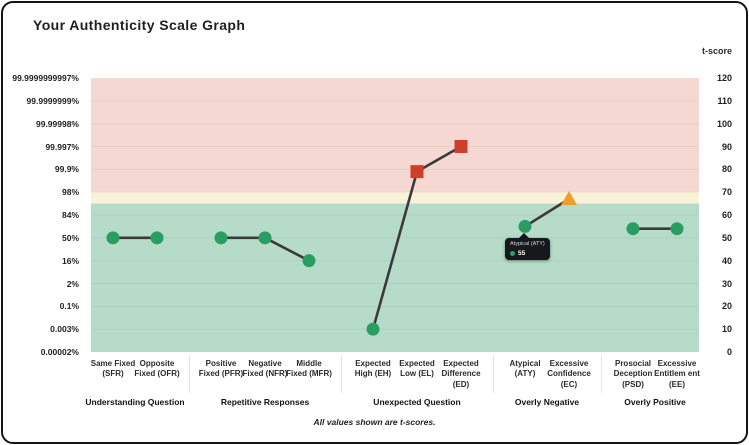 Image resolution: width=749 pixels, height=445 pixels. I want to click on x-axis-point-label: Excessive Entitlem ent (EE), so click(677, 374).